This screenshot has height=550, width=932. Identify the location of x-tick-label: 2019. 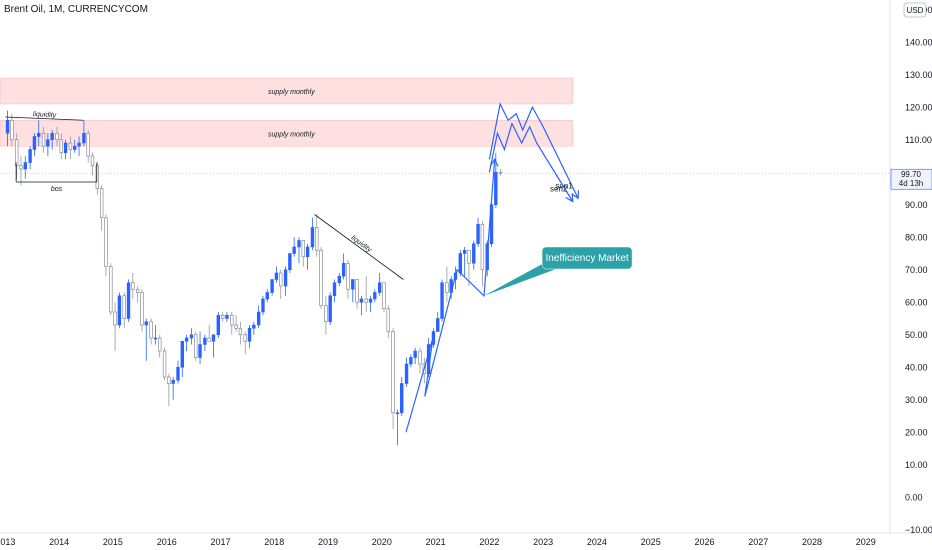
(328, 542).